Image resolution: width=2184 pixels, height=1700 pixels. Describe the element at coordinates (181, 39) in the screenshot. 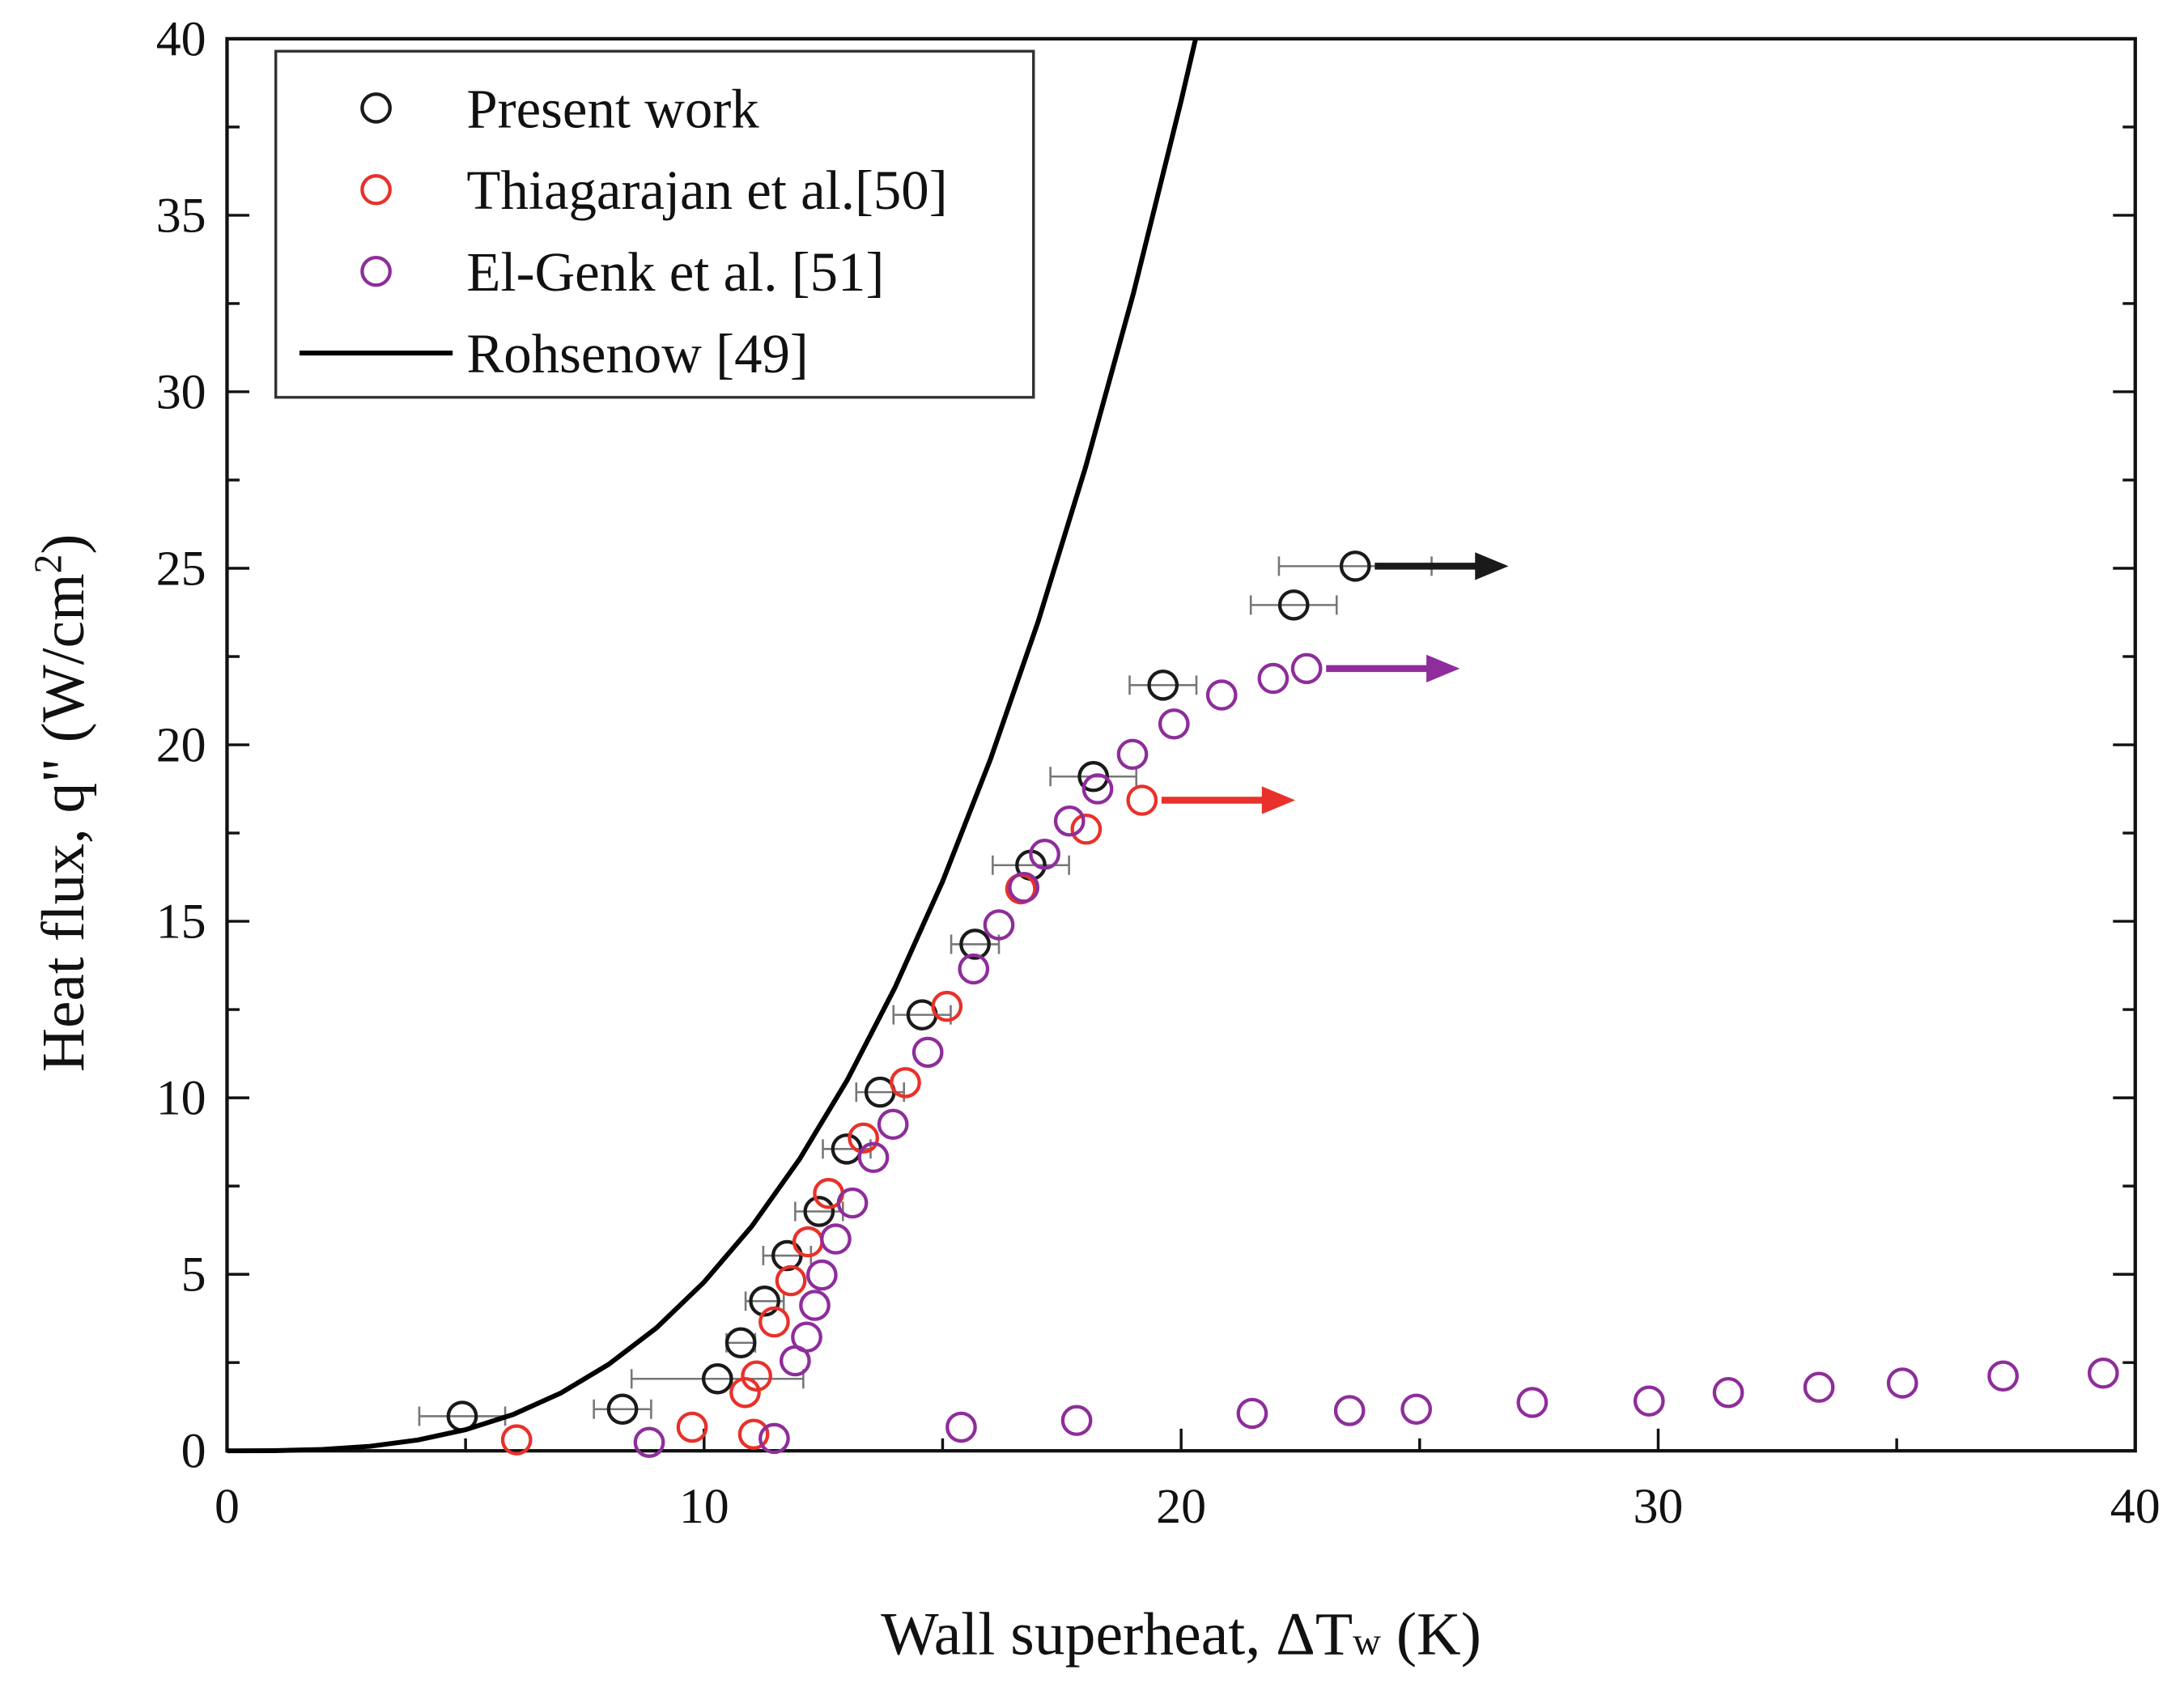

I see `y-tick-label: 40` at that location.